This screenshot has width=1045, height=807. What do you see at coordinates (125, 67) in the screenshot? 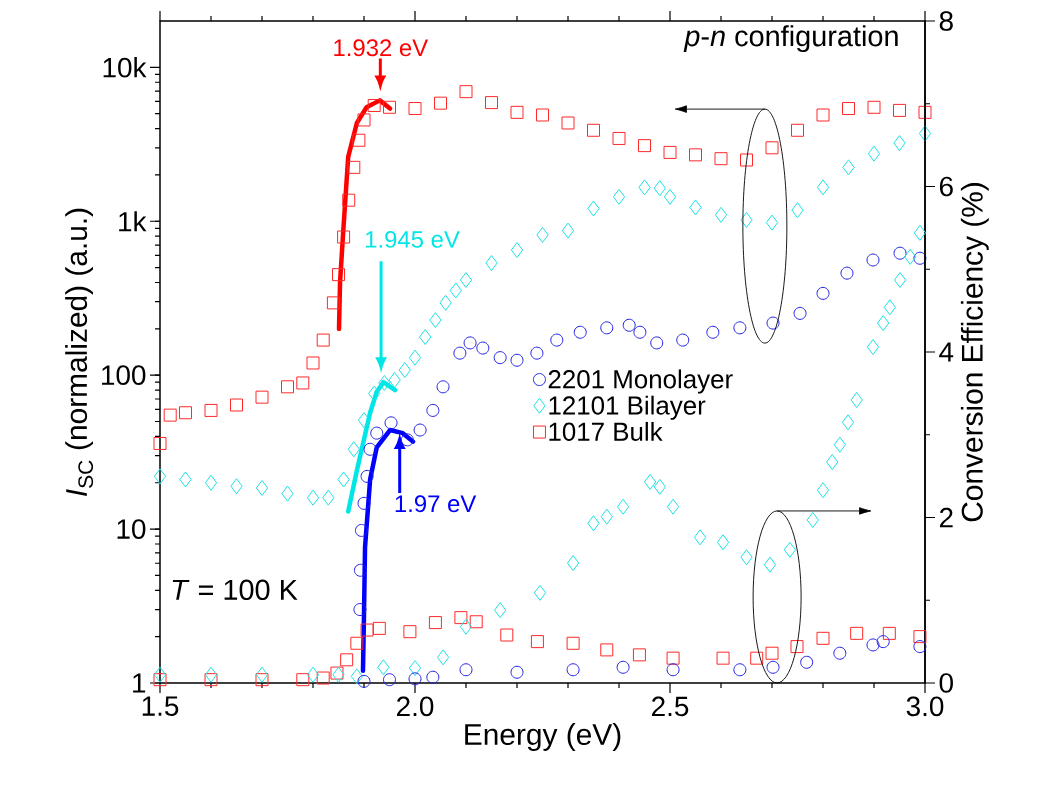
I see `y-tick-label: 10k` at bounding box center [125, 67].